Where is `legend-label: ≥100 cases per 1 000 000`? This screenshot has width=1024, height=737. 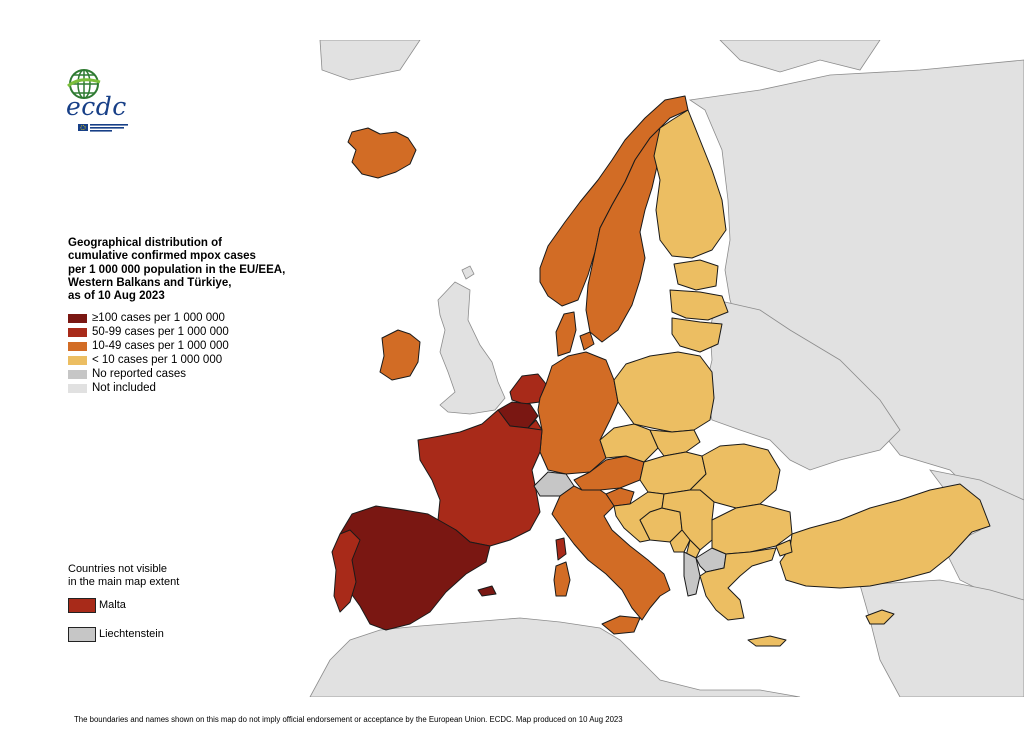
legend-label: ≥100 cases per 1 000 000 is located at coordinates (158, 318).